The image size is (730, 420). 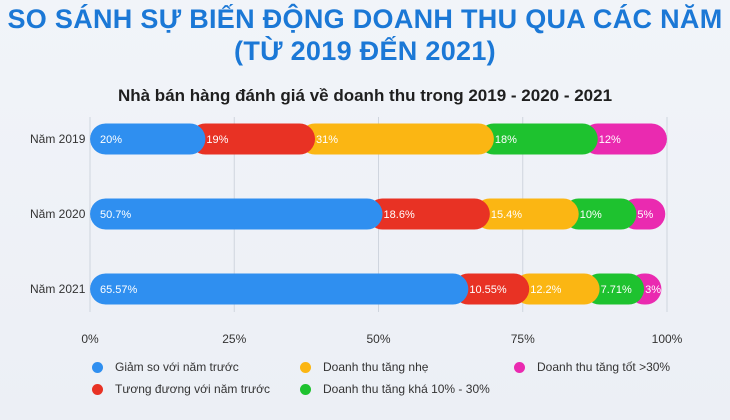 I want to click on main-title-subline: (TỪ 2019 ĐẾN 2021), so click(x=365, y=51).